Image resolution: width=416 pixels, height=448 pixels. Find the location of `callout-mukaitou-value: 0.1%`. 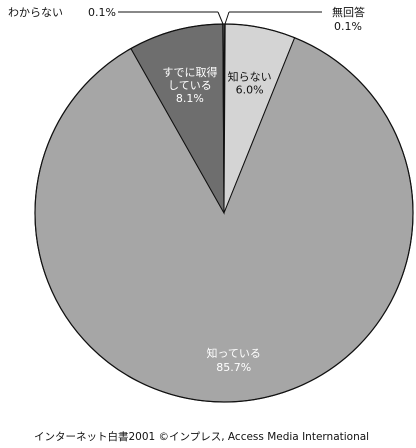

callout-mukaitou-value: 0.1% is located at coordinates (348, 26).